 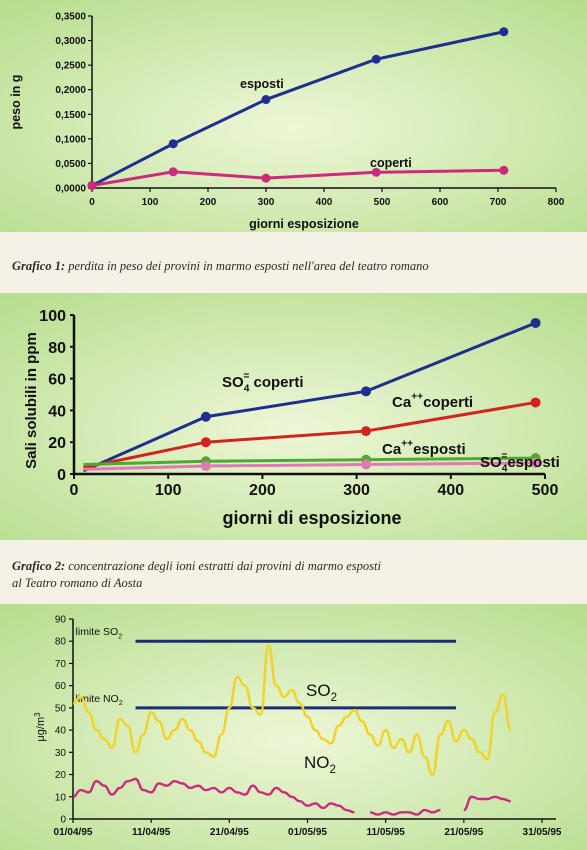 I want to click on y-tick-label: 0,3000, so click(x=70, y=41).